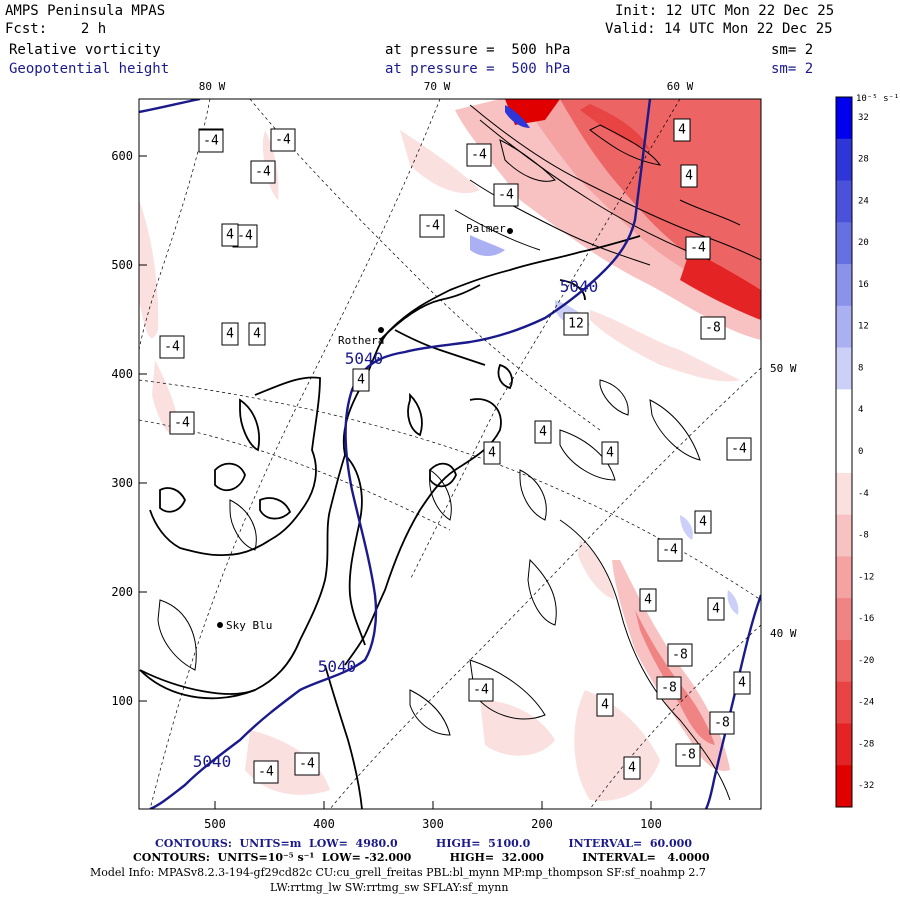  Describe the element at coordinates (215, 824) in the screenshot. I see `x-tick-label: 500` at that location.